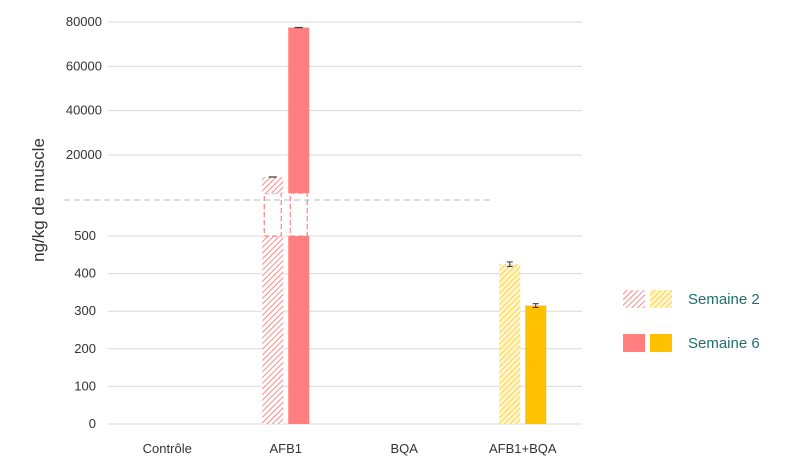  Describe the element at coordinates (84, 222) in the screenshot. I see `y-ticks: 0 100 200 300 400 500 20000 40000 60000 80000` at that location.